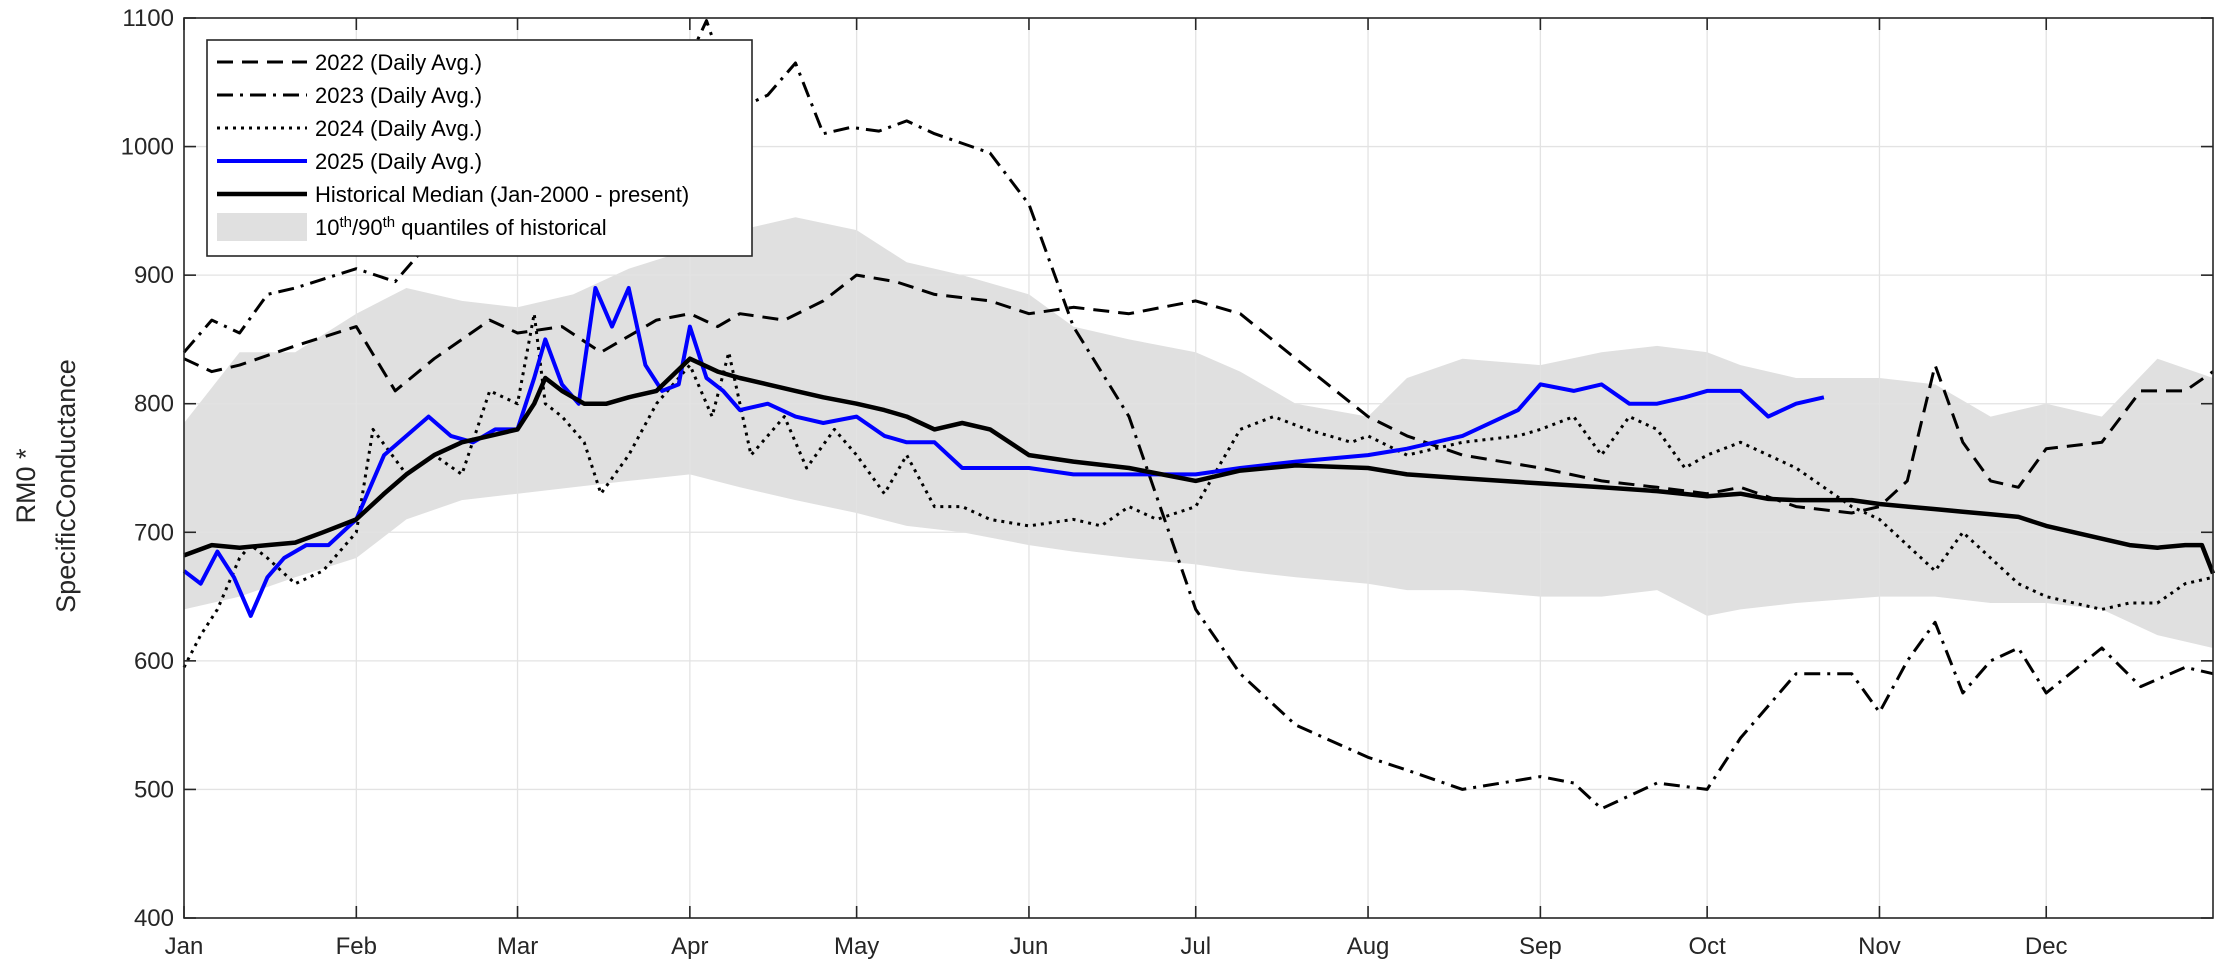 The width and height of the screenshot is (2218, 966). Describe the element at coordinates (1707, 946) in the screenshot. I see `x-tick-label: Oct` at that location.